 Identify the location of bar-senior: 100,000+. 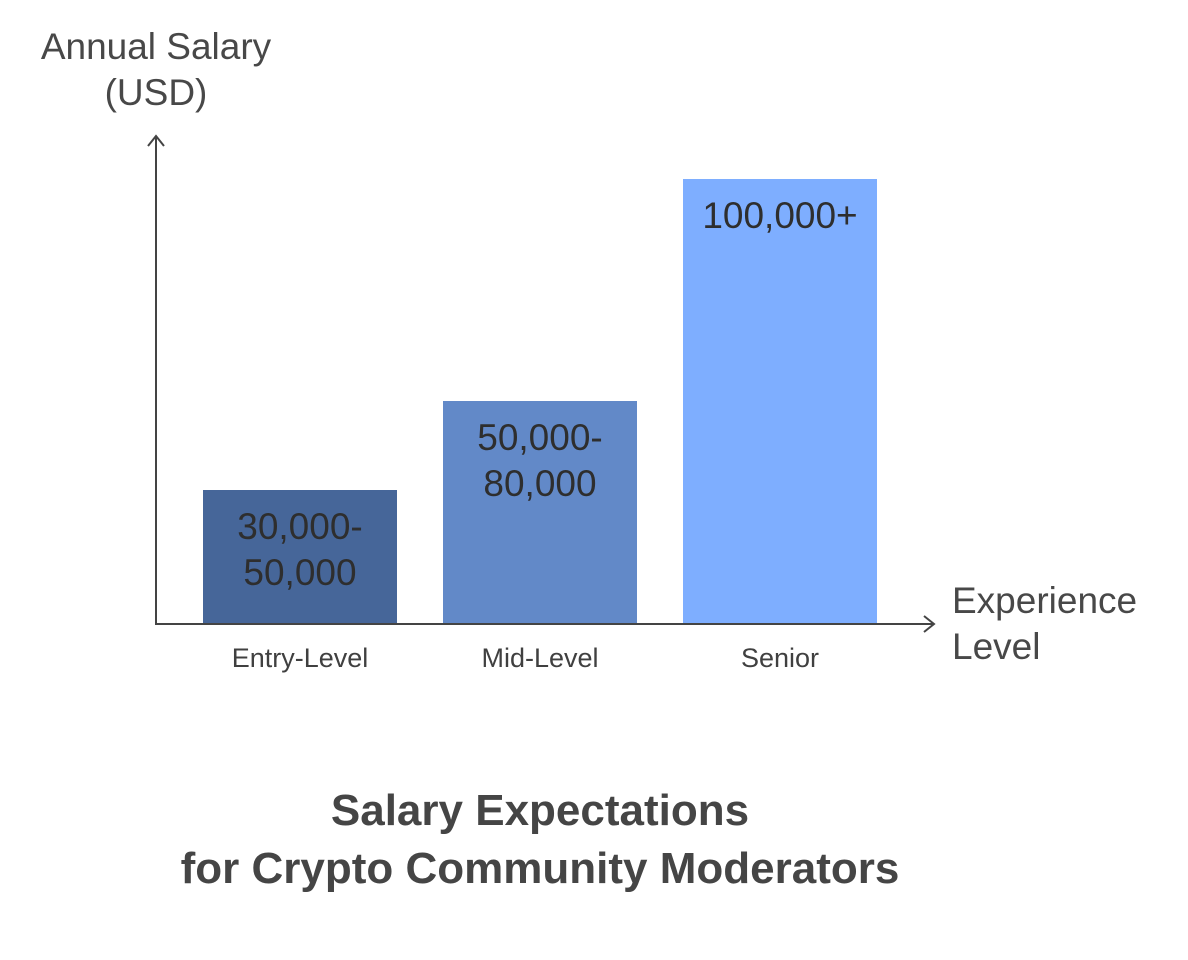
(780, 401).